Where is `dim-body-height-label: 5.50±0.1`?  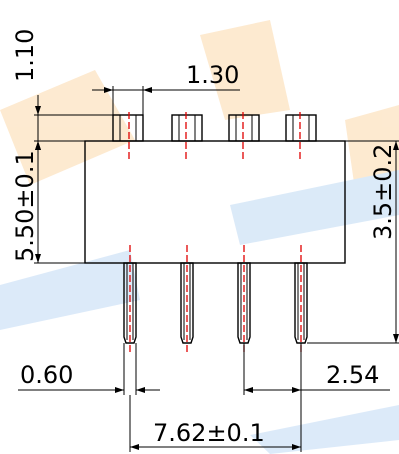
dim-body-height-label: 5.50±0.1 is located at coordinates (25, 206).